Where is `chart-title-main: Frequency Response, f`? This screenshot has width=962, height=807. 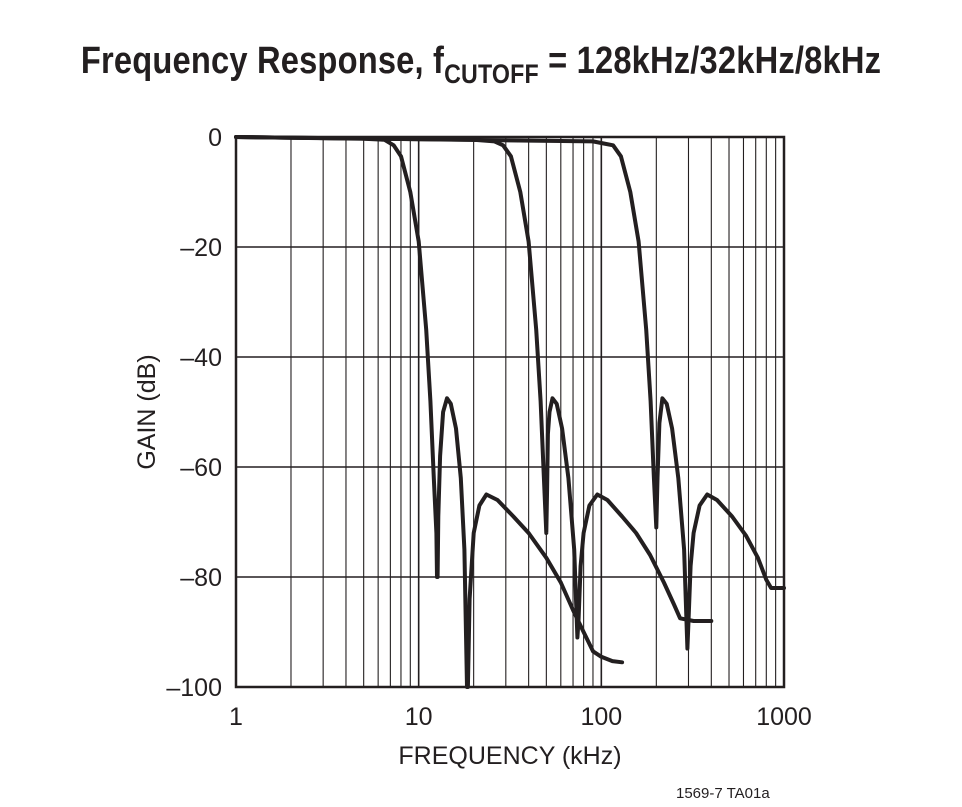 chart-title-main: Frequency Response, f is located at coordinates (262, 61).